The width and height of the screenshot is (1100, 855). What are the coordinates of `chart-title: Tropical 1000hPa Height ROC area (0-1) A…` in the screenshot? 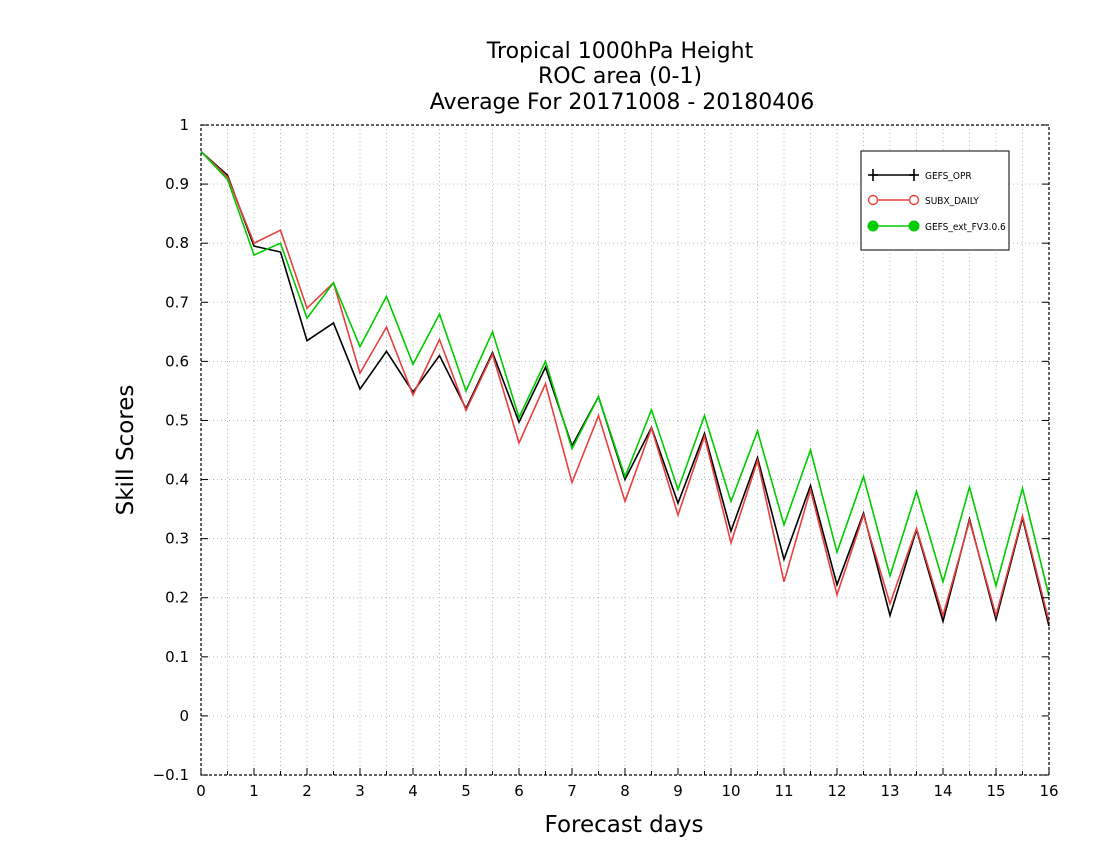 It's located at (622, 77).